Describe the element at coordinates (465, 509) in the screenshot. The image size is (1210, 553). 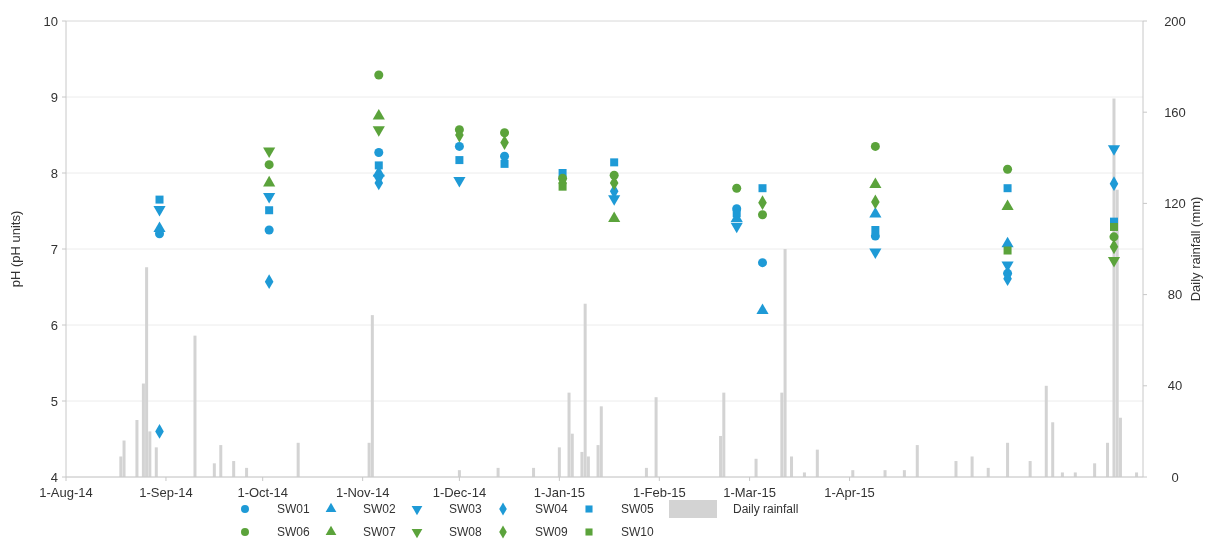
I see `legend-label: SW03` at that location.